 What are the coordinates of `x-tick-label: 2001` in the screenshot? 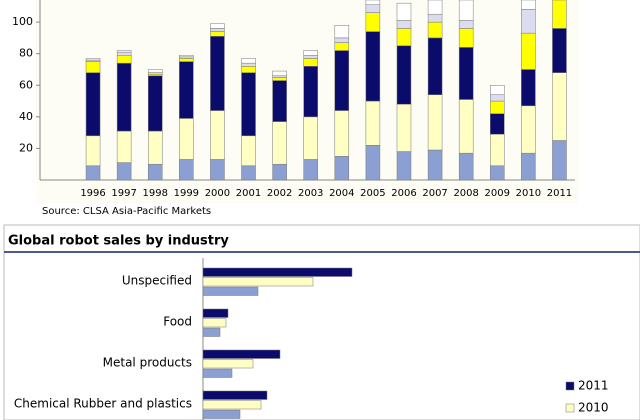 It's located at (248, 193).